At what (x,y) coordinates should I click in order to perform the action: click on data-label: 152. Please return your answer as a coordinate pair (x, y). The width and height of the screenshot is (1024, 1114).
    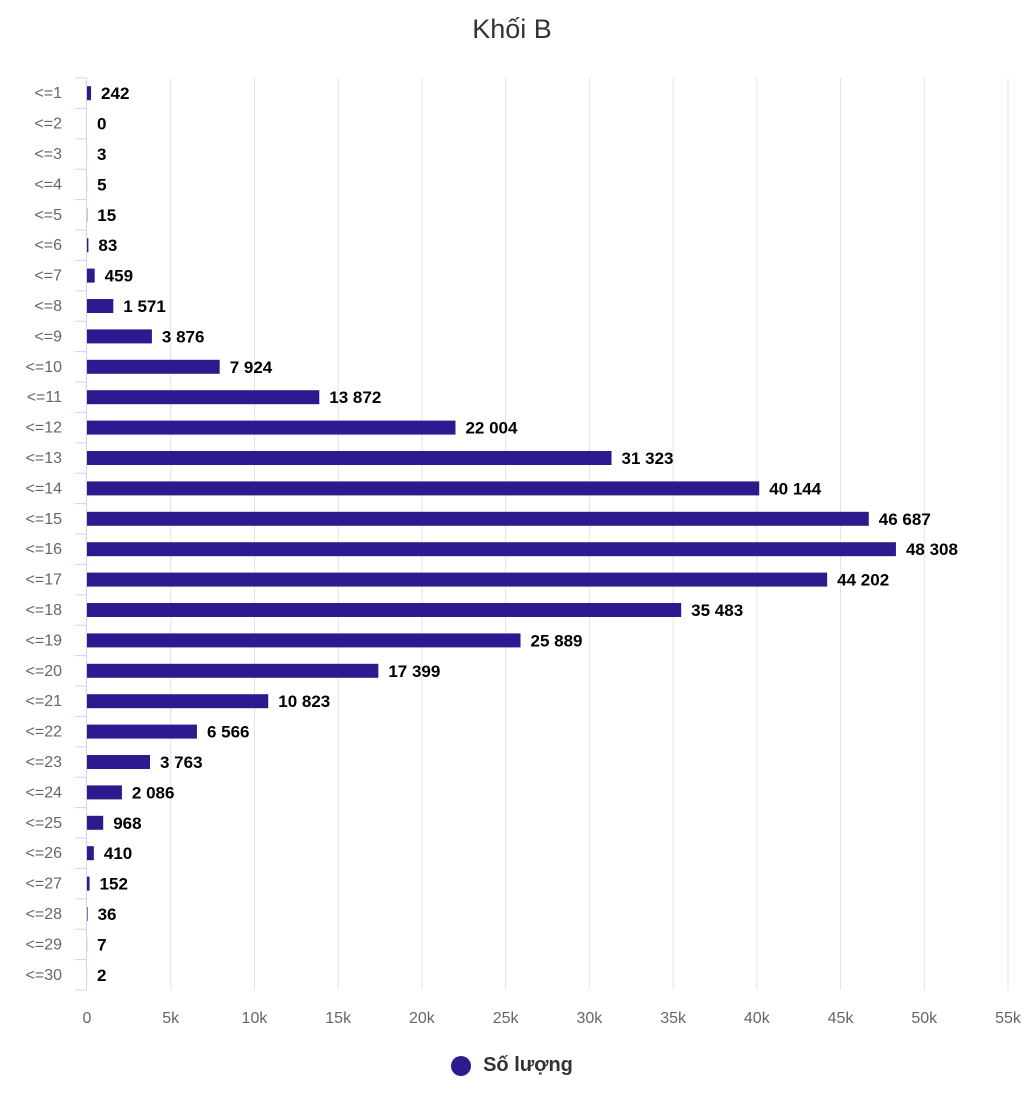
    Looking at the image, I should click on (114, 884).